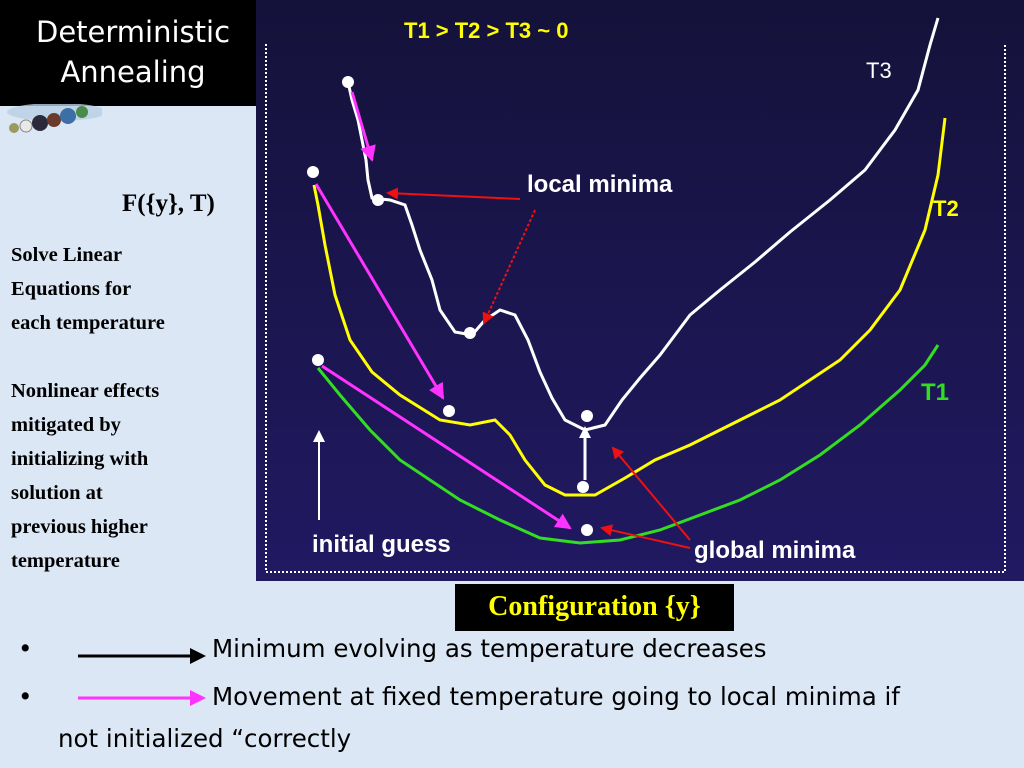 This screenshot has width=1024, height=768. What do you see at coordinates (318, 360) in the screenshot?
I see `point-t1-start` at bounding box center [318, 360].